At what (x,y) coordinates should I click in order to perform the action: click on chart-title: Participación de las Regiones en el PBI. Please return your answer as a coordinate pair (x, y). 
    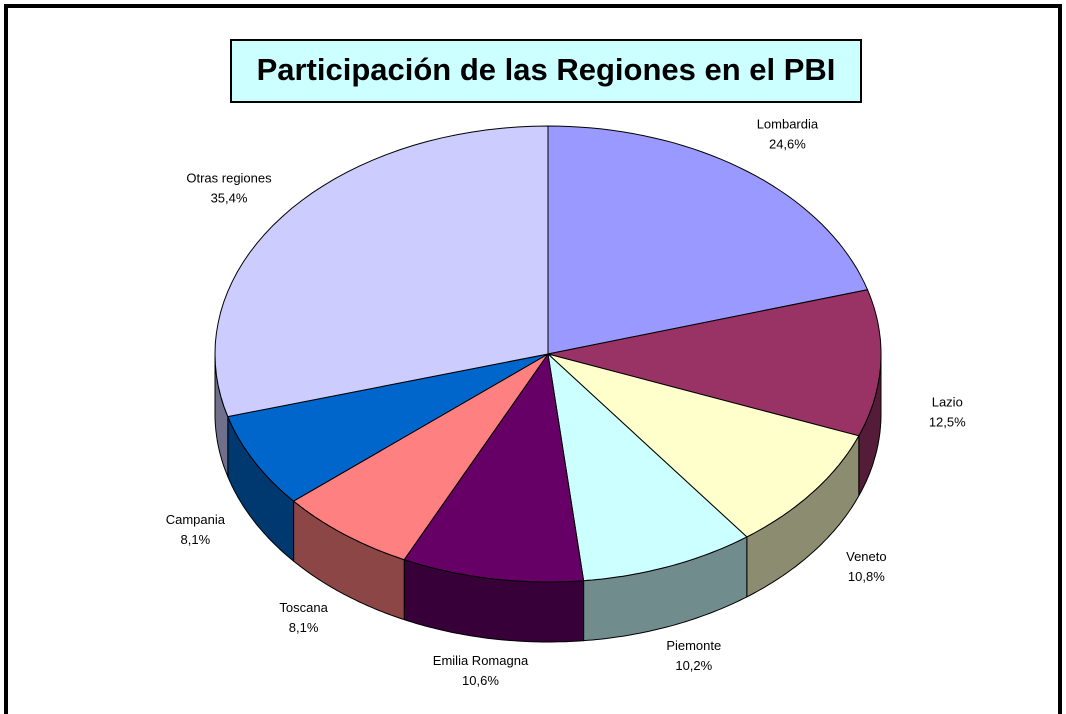
    Looking at the image, I should click on (546, 69).